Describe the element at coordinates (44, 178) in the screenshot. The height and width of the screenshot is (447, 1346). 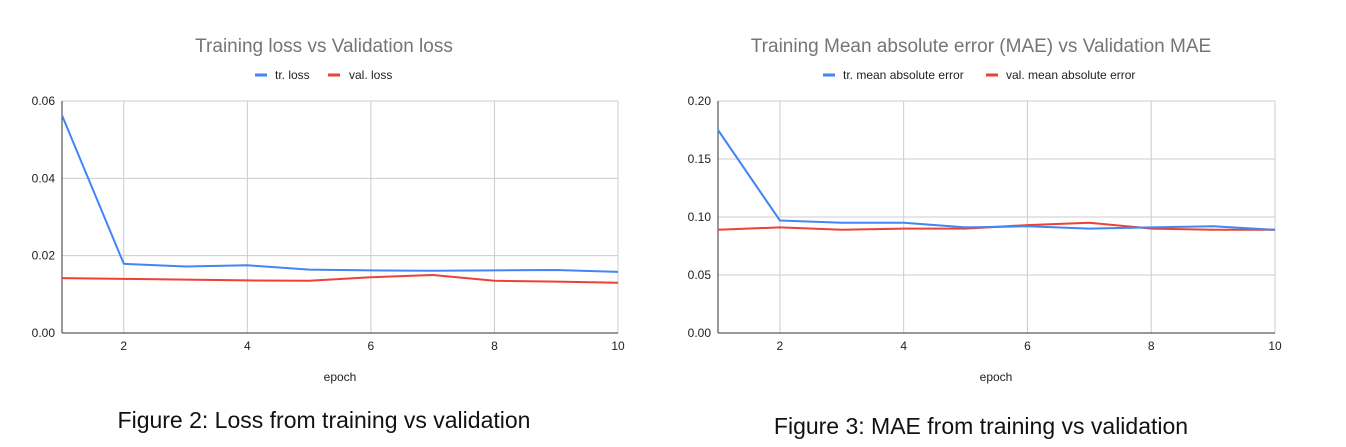
I see `y-tick-label: 0.04` at that location.